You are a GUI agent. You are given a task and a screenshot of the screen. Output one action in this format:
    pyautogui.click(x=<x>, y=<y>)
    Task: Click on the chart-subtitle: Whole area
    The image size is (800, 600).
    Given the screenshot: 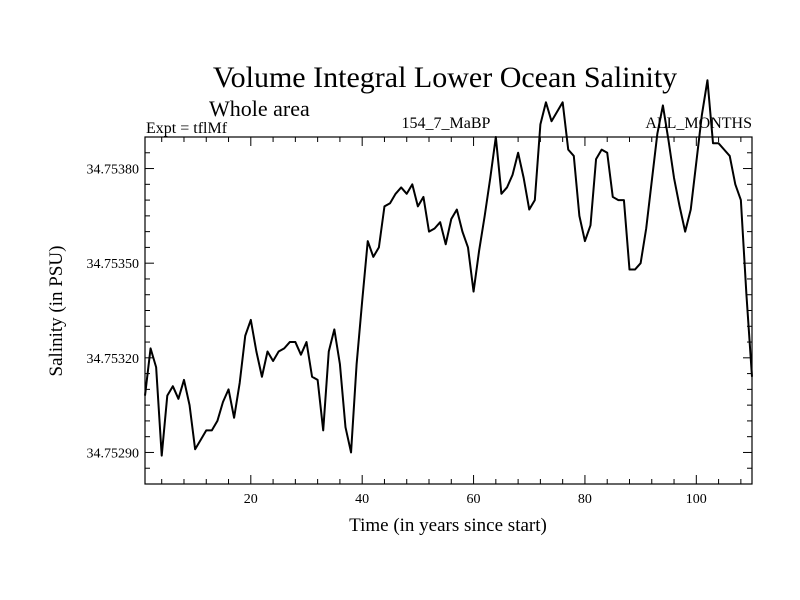 What is the action you would take?
    pyautogui.click(x=259, y=108)
    